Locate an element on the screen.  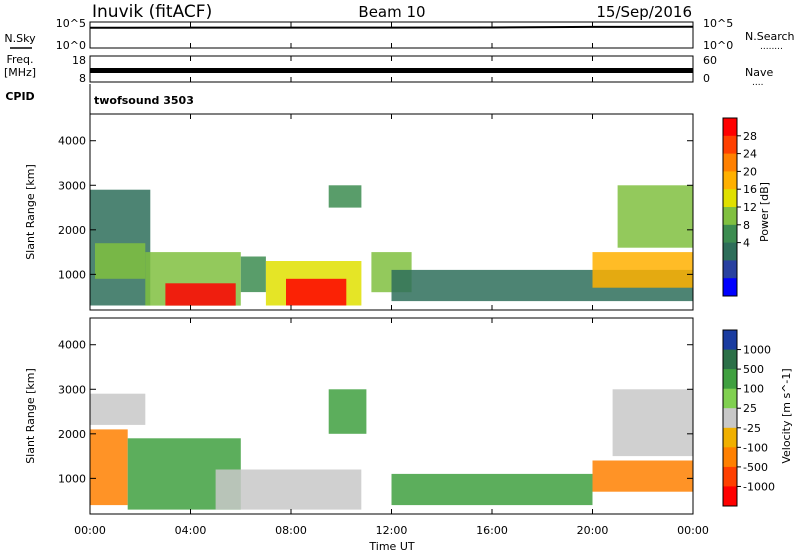
velocity-ytick-label: 2000 is located at coordinates (72, 434).